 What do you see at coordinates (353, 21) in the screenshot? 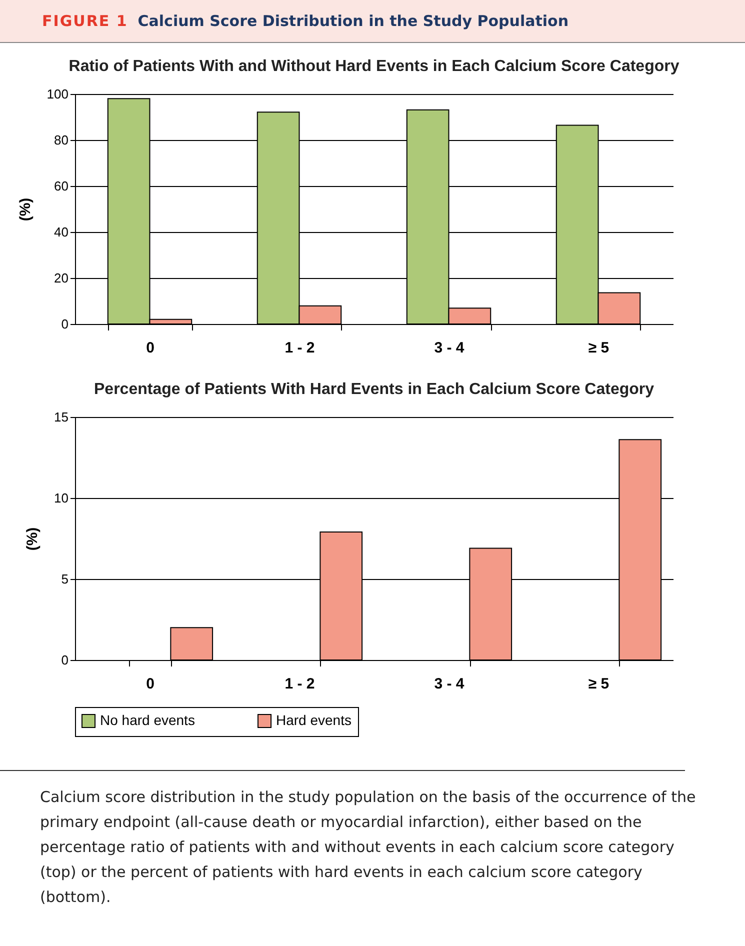
I see `text: Calcium Score Distribution in the Study Population` at bounding box center [353, 21].